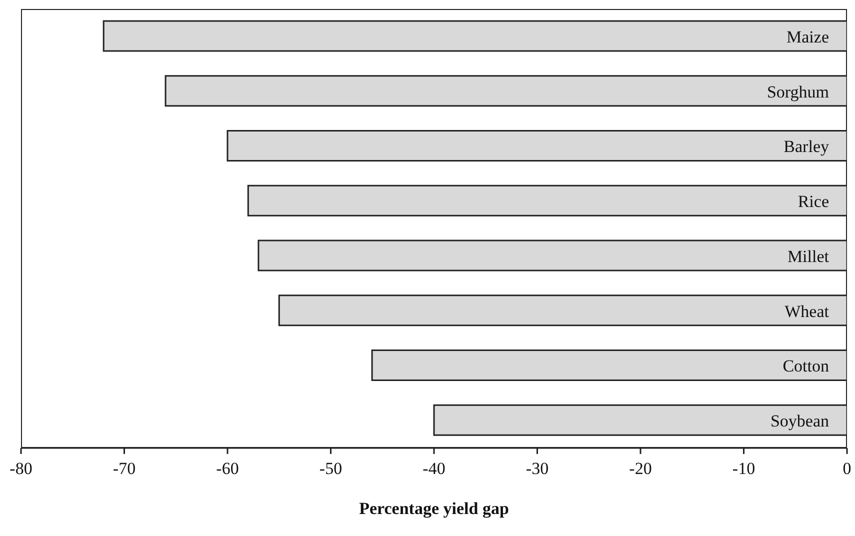 This screenshot has height=536, width=855. I want to click on x-tick-label: -70, so click(124, 468).